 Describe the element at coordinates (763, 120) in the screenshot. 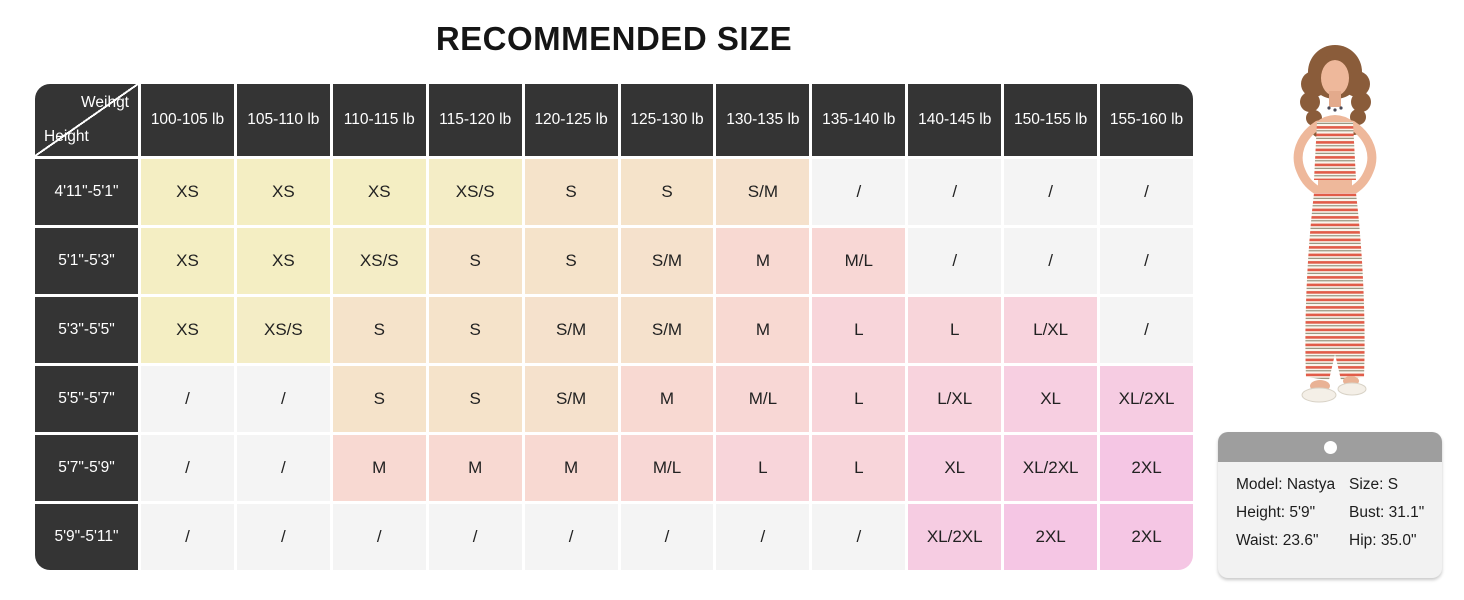

I see `weight-column-header: 130-135 lb` at that location.